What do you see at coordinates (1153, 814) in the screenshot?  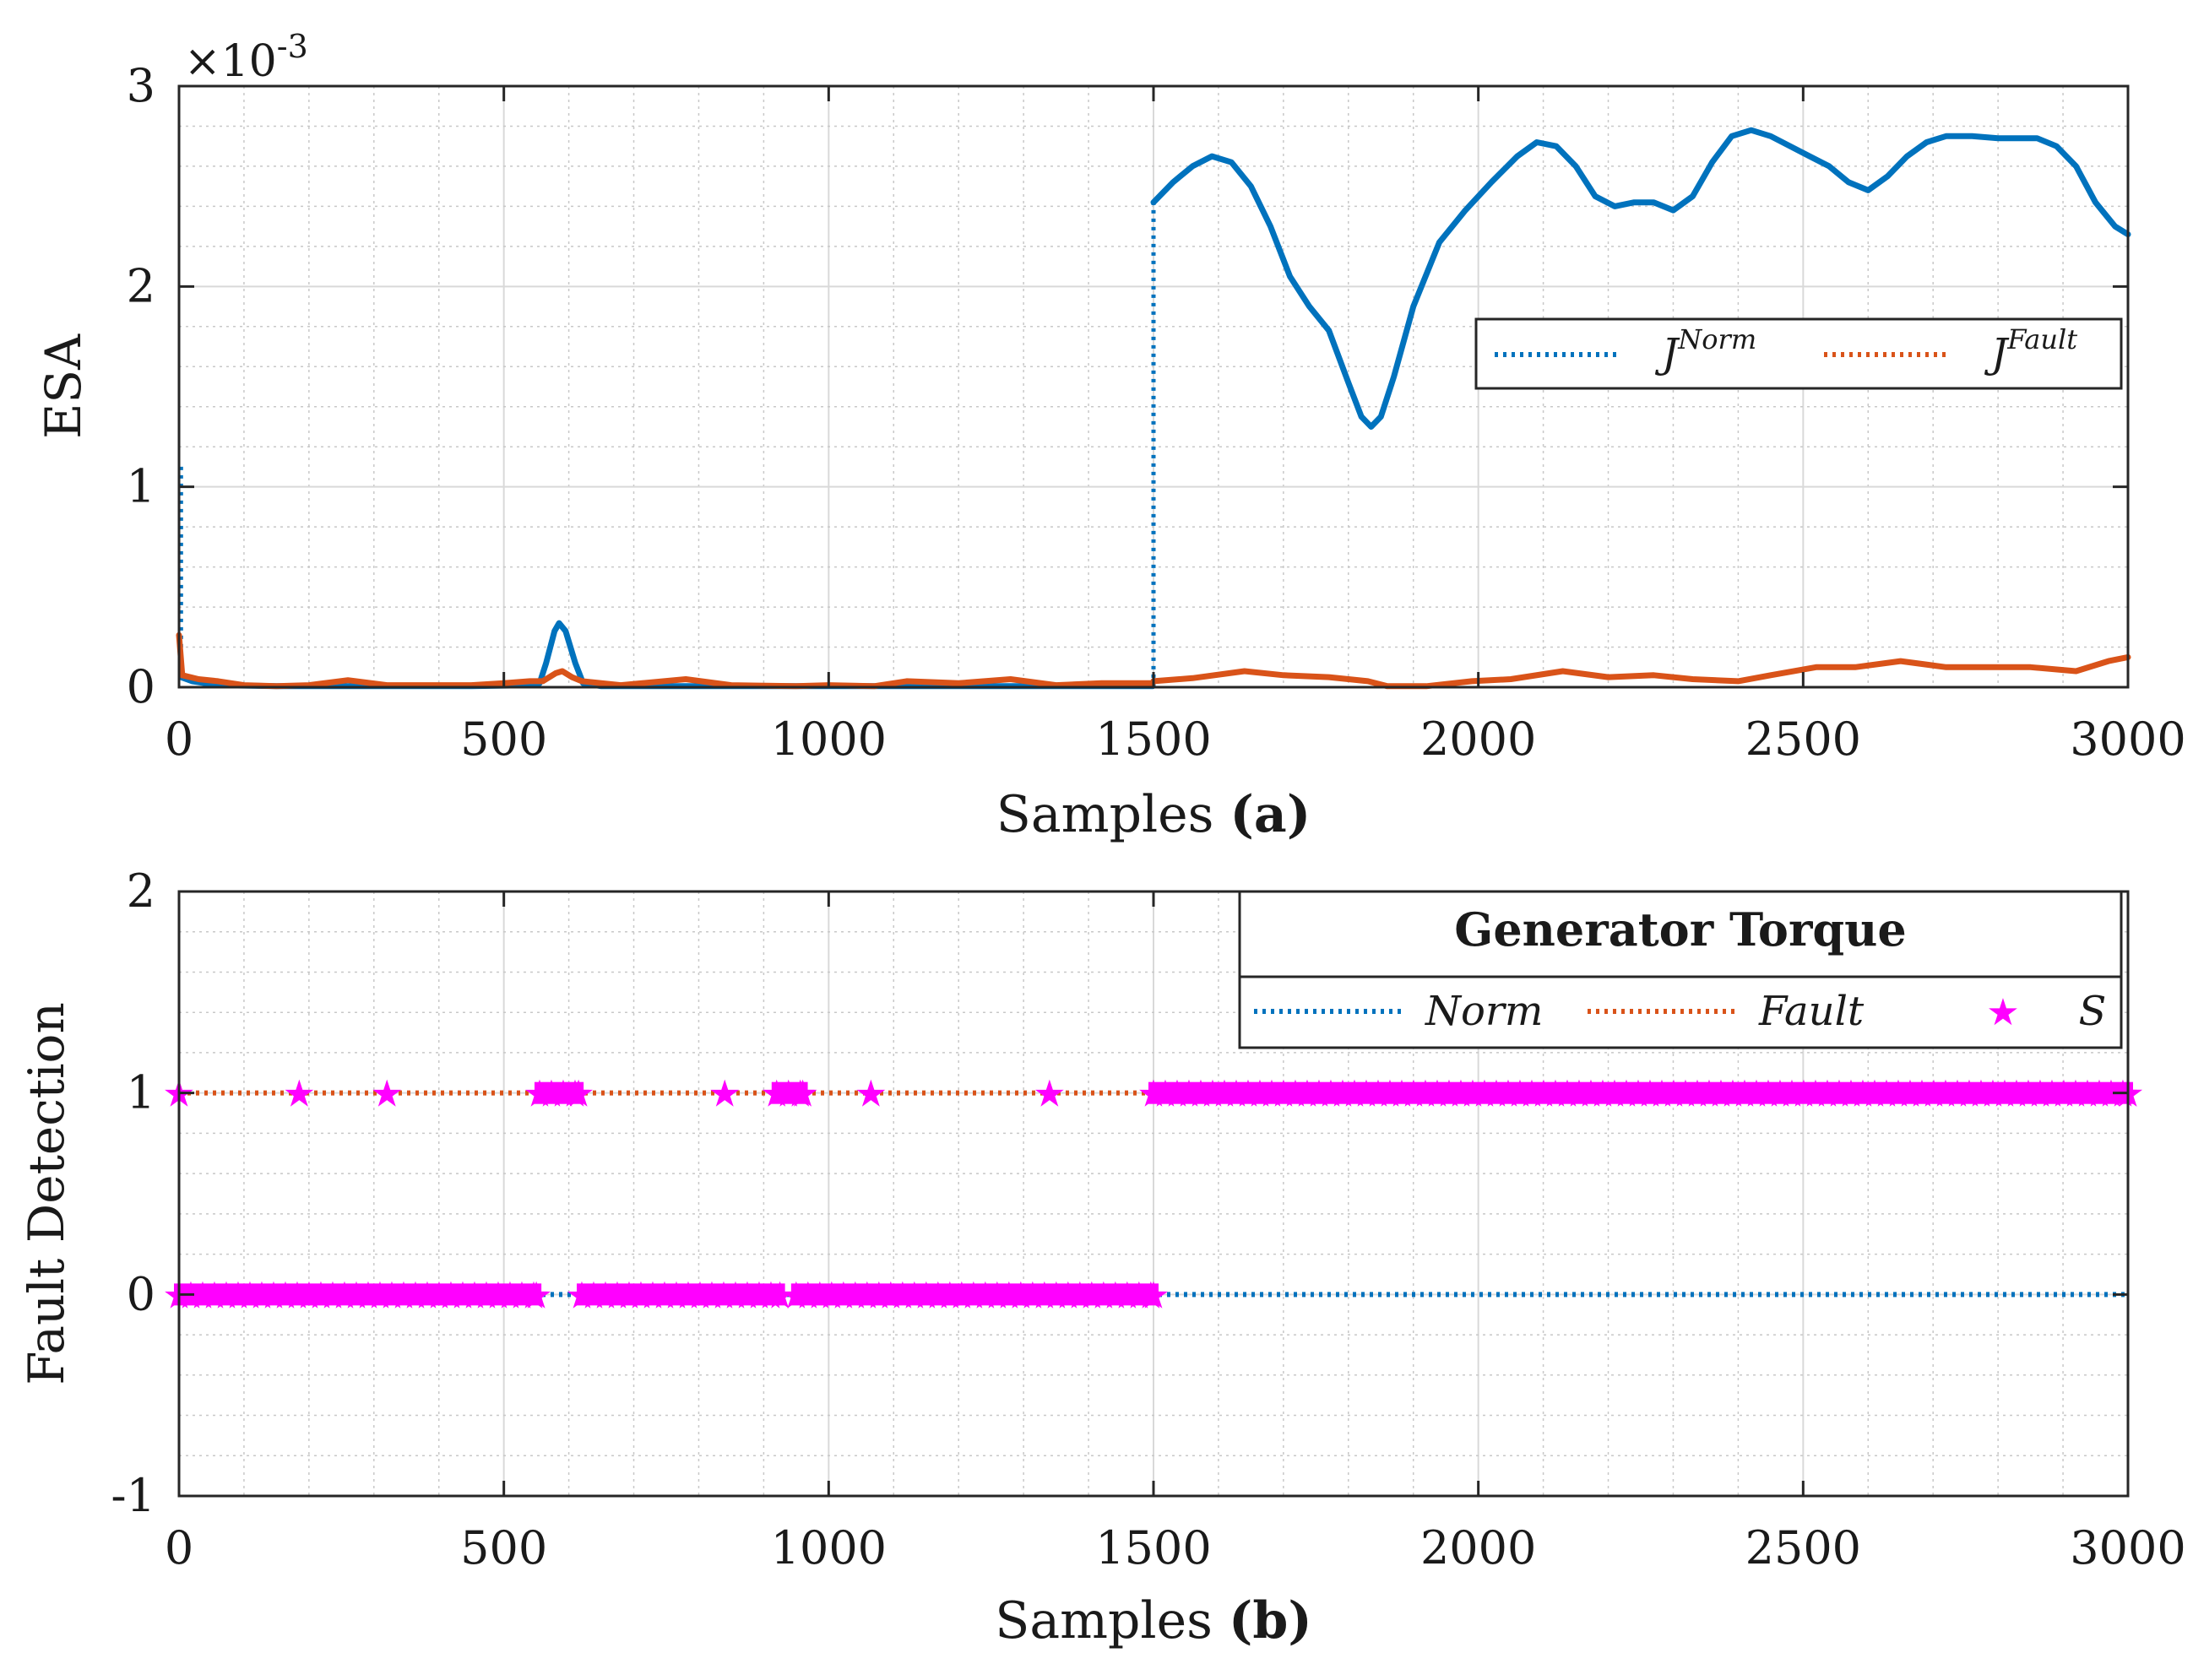 I see `panel-a-xlabel: Samples (a)` at bounding box center [1153, 814].